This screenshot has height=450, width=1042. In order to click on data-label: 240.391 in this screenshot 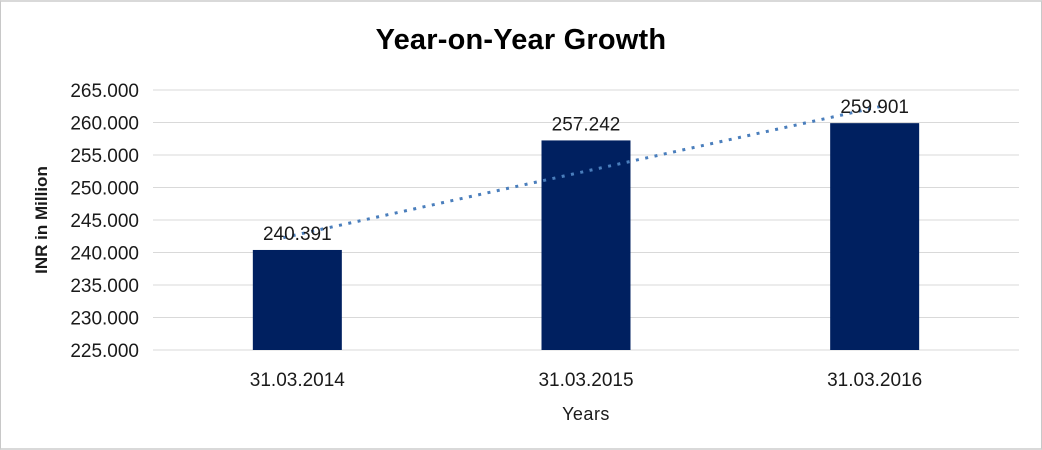, I will do `click(297, 234)`.